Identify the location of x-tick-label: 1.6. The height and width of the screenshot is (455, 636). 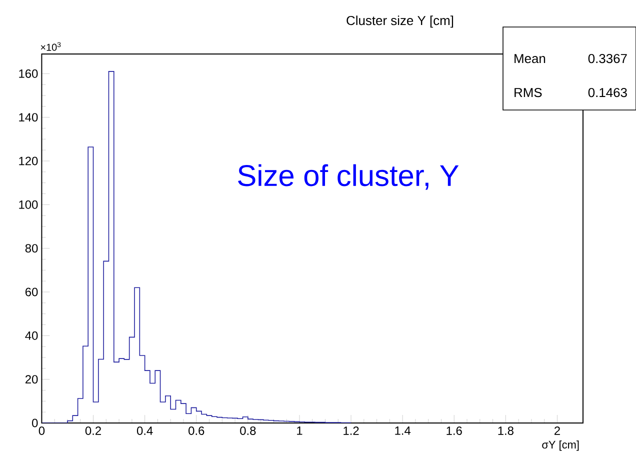
(454, 430).